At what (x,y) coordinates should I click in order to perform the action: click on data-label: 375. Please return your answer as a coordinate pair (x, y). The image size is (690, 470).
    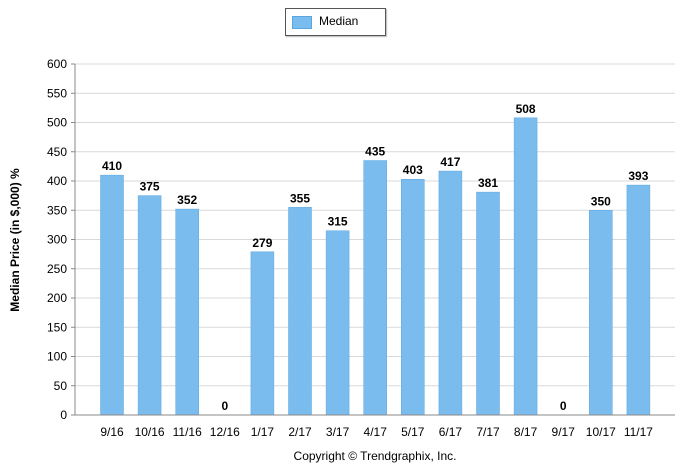
    Looking at the image, I should click on (150, 187).